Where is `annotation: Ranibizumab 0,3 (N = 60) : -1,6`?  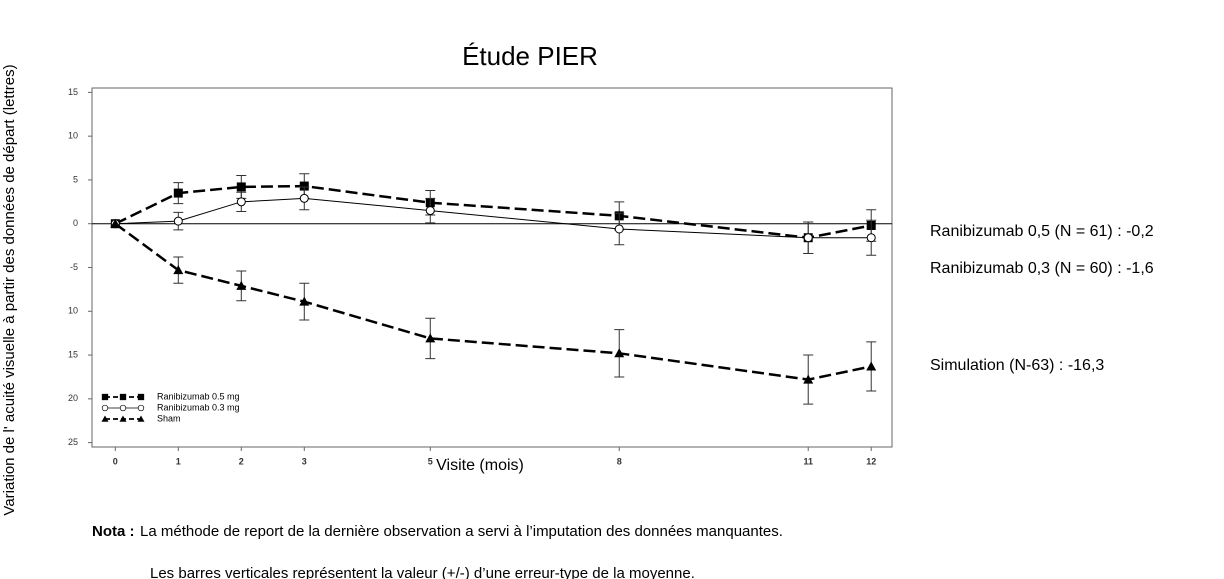
annotation: Ranibizumab 0,3 (N = 60) : -1,6 is located at coordinates (1042, 268).